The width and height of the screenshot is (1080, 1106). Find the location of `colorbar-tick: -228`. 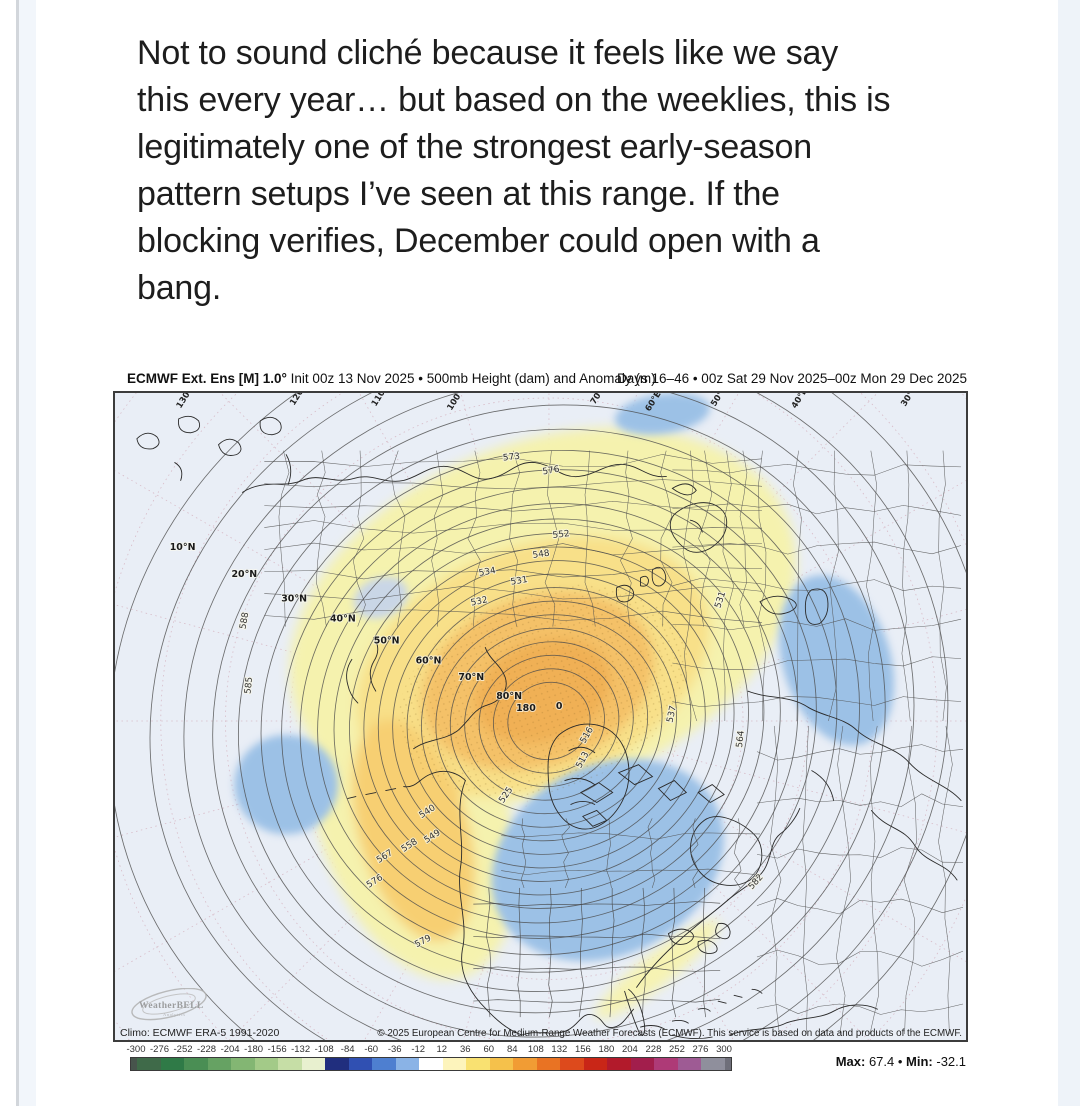

colorbar-tick: -228 is located at coordinates (207, 1049).